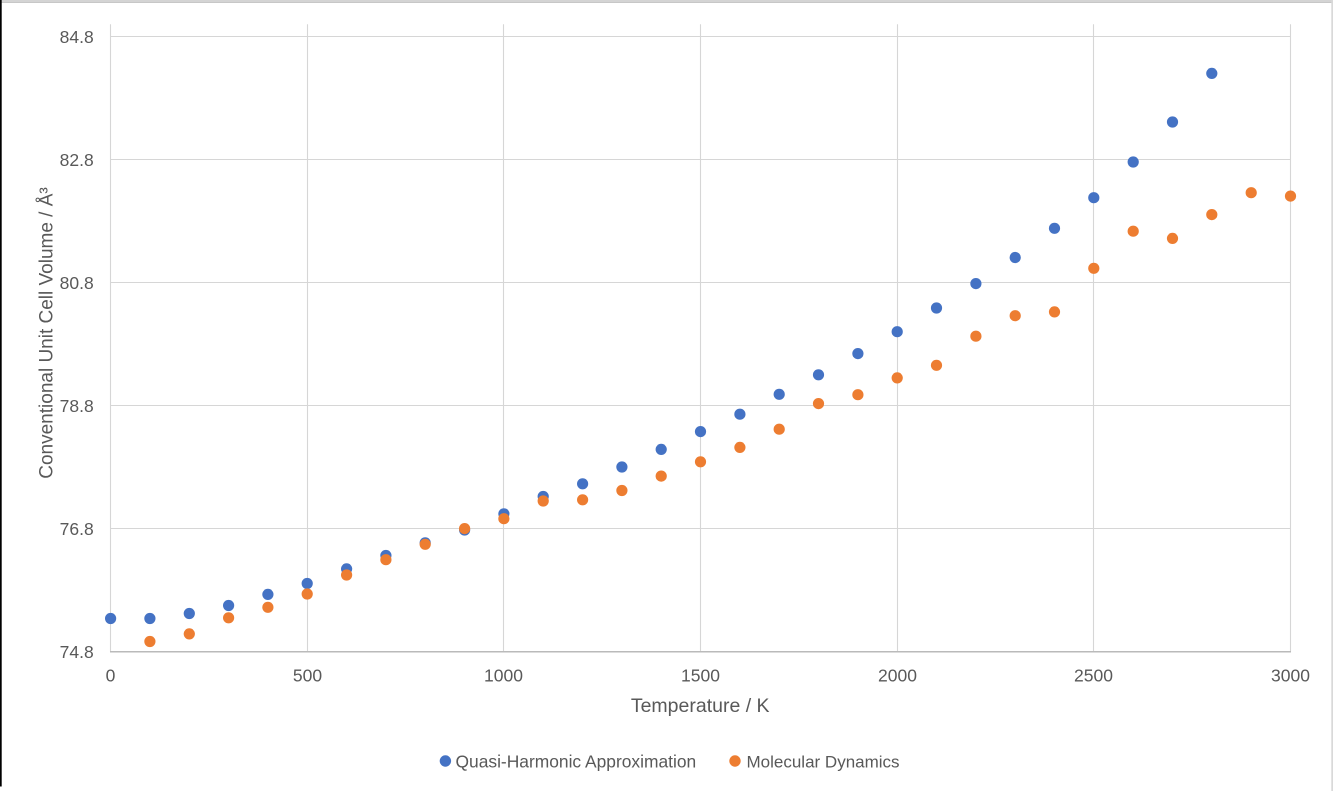 Image resolution: width=1333 pixels, height=791 pixels. I want to click on svg-text: 1500, so click(700, 676).